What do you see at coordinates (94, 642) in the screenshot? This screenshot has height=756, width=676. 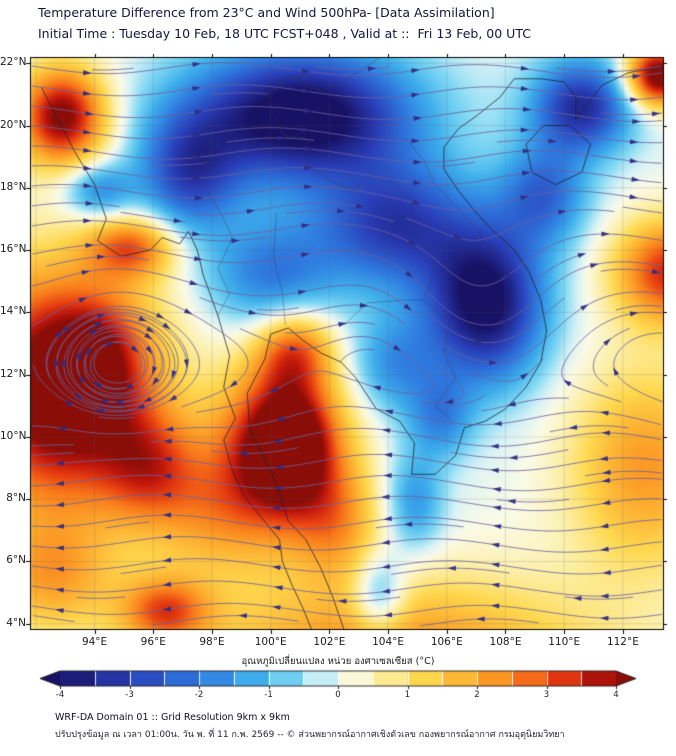 I see `x-axis-tick-label: 94°E` at bounding box center [94, 642].